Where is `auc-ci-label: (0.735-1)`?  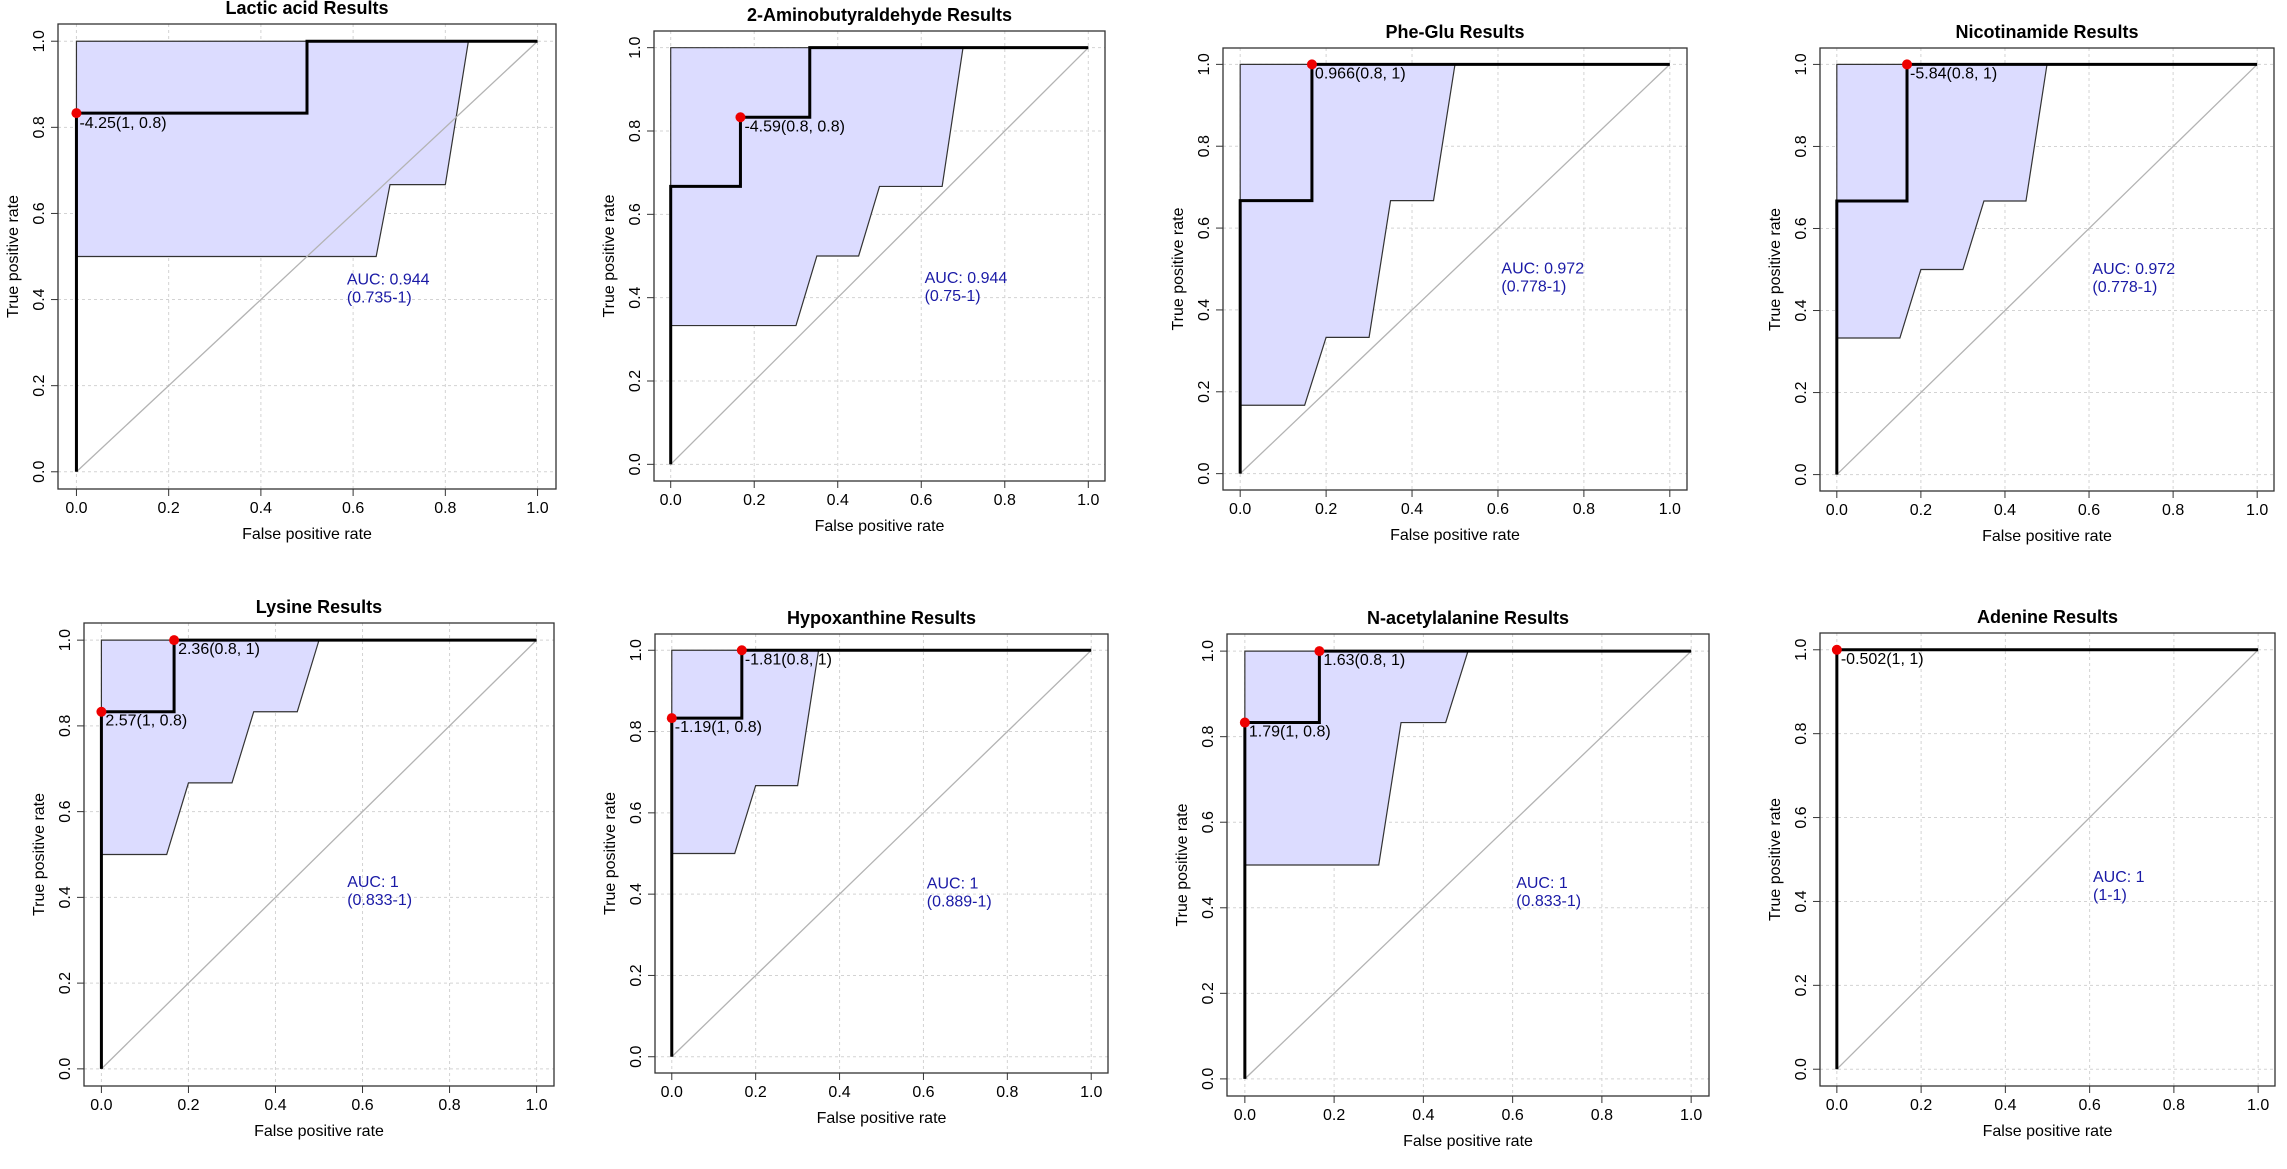
auc-ci-label: (0.735-1) is located at coordinates (379, 297).